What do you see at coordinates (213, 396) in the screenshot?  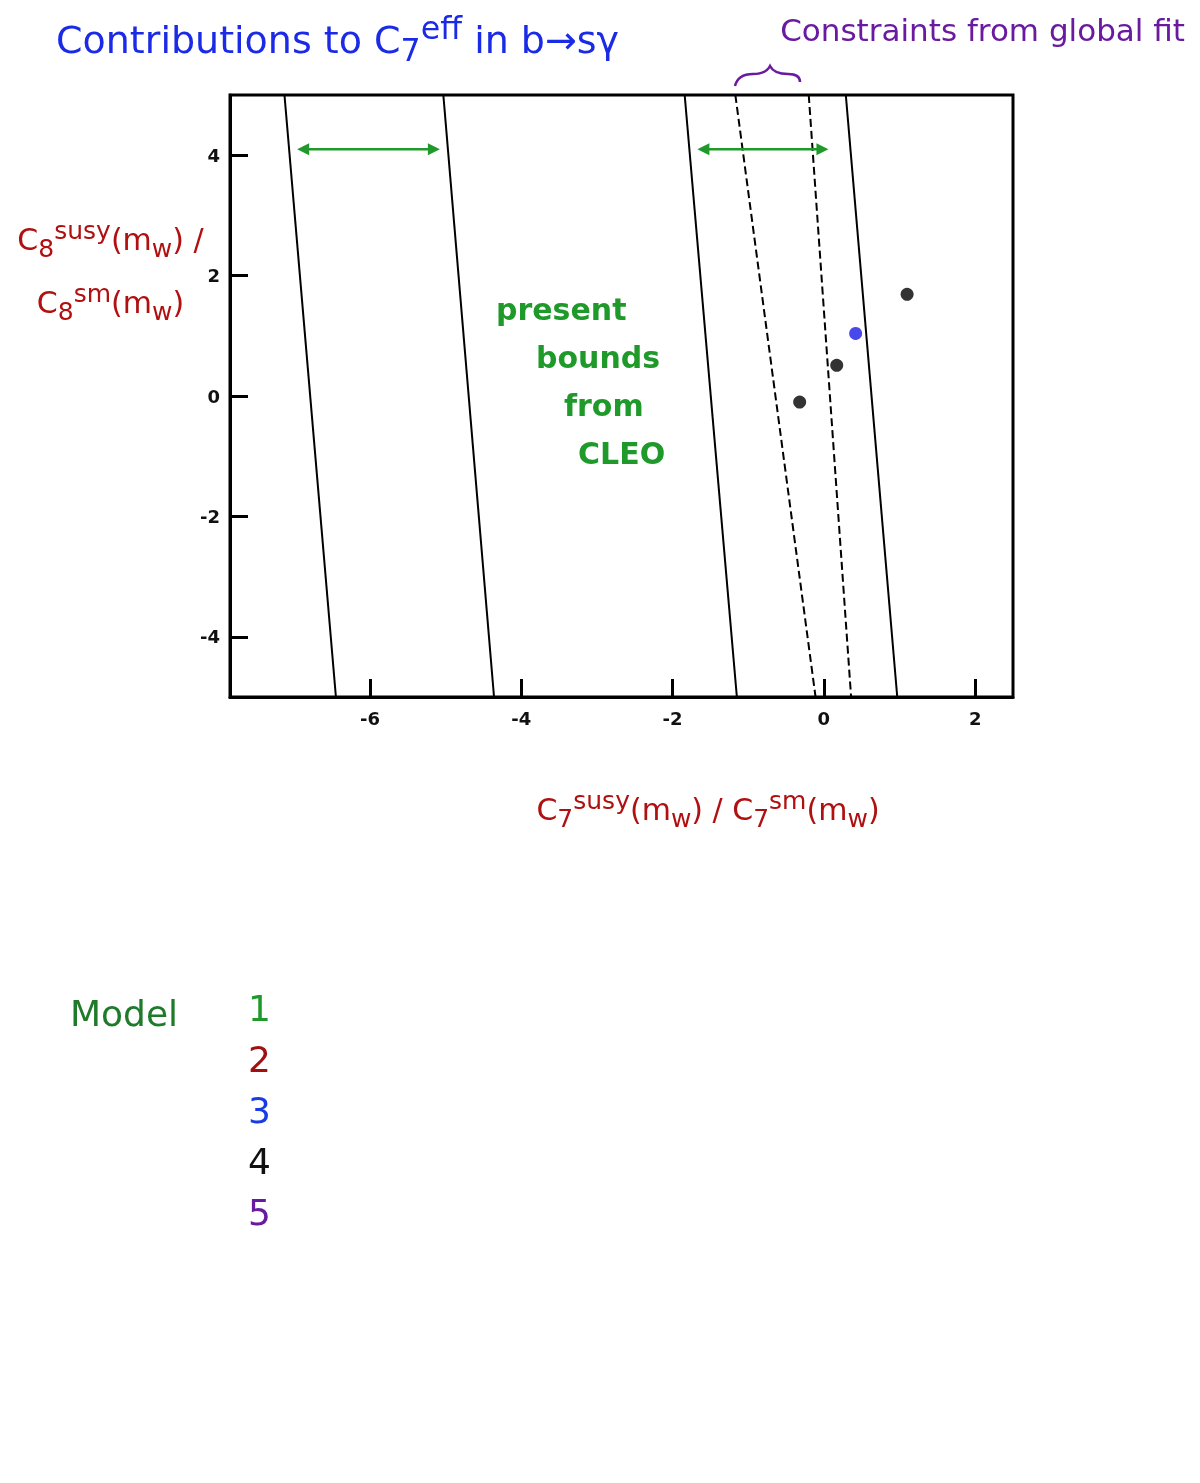 I see `y-tick-label: 0` at bounding box center [213, 396].